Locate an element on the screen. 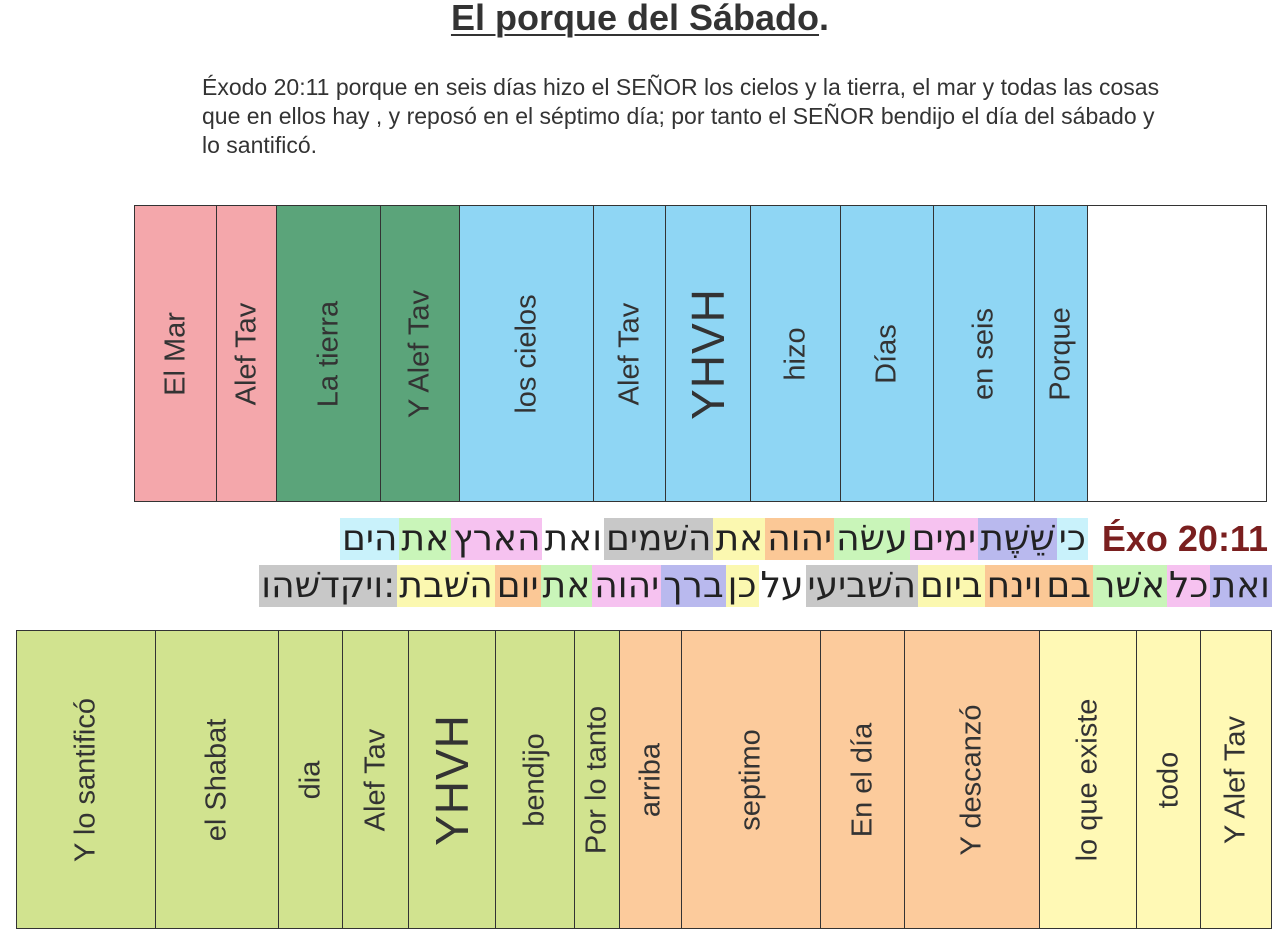 This screenshot has width=1280, height=929. bottom-cell-label: Y descanzó is located at coordinates (971, 779).